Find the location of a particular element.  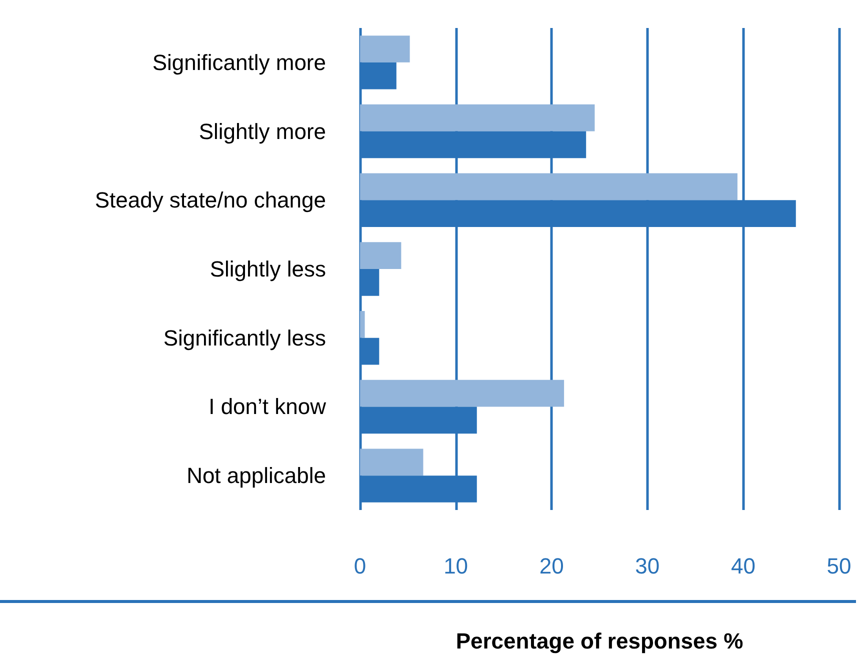

y-tick-label: Steady state/no change is located at coordinates (210, 200).